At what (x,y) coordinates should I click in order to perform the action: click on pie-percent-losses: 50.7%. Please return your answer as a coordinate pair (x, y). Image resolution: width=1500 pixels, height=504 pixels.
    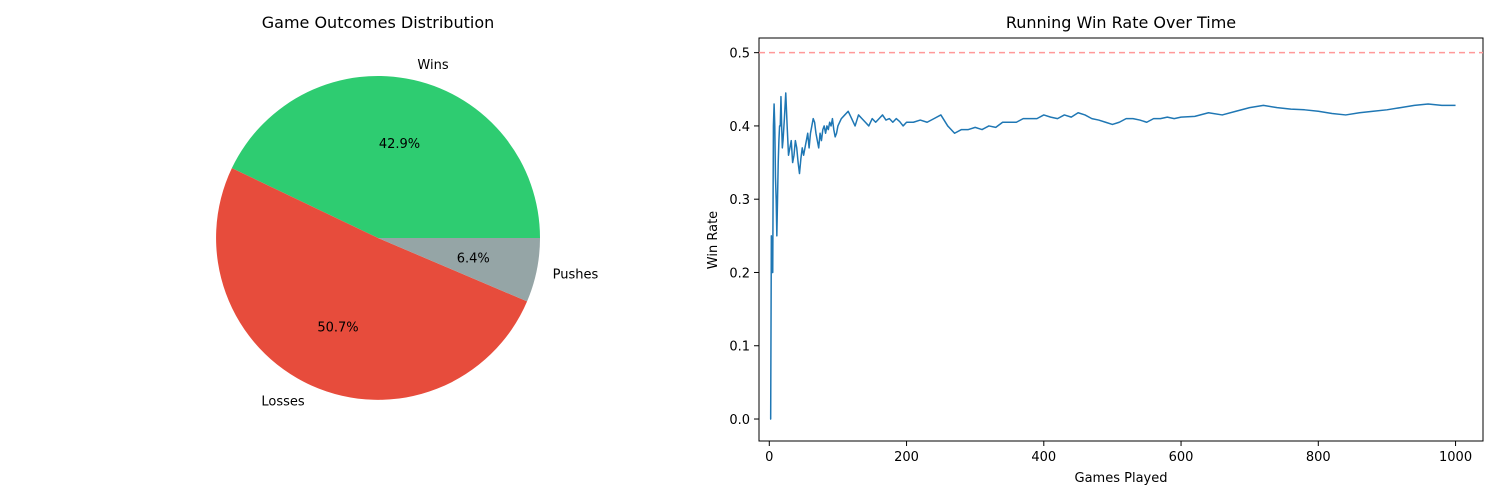
    Looking at the image, I should click on (337, 328).